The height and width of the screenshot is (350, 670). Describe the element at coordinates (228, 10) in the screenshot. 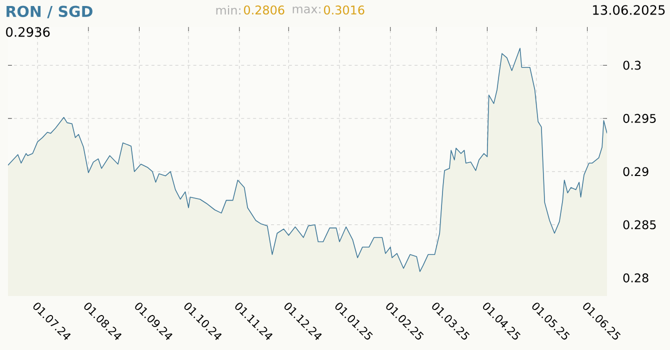

I see `text: min:` at that location.